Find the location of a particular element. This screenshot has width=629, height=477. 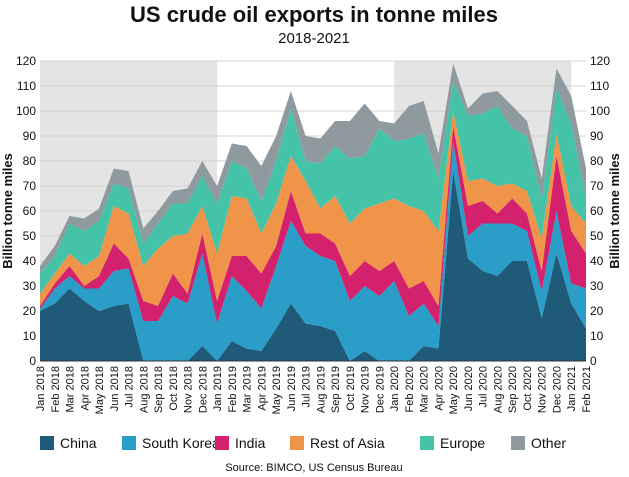

x-tick-label: Oct 2018 is located at coordinates (174, 388).